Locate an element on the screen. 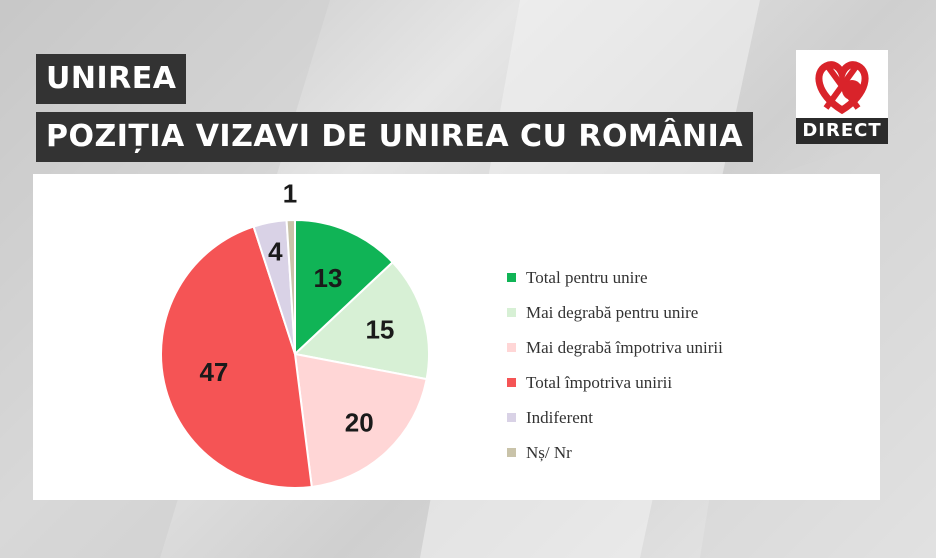 Image resolution: width=936 pixels, height=558 pixels. legend-item: Indiferent is located at coordinates (615, 417).